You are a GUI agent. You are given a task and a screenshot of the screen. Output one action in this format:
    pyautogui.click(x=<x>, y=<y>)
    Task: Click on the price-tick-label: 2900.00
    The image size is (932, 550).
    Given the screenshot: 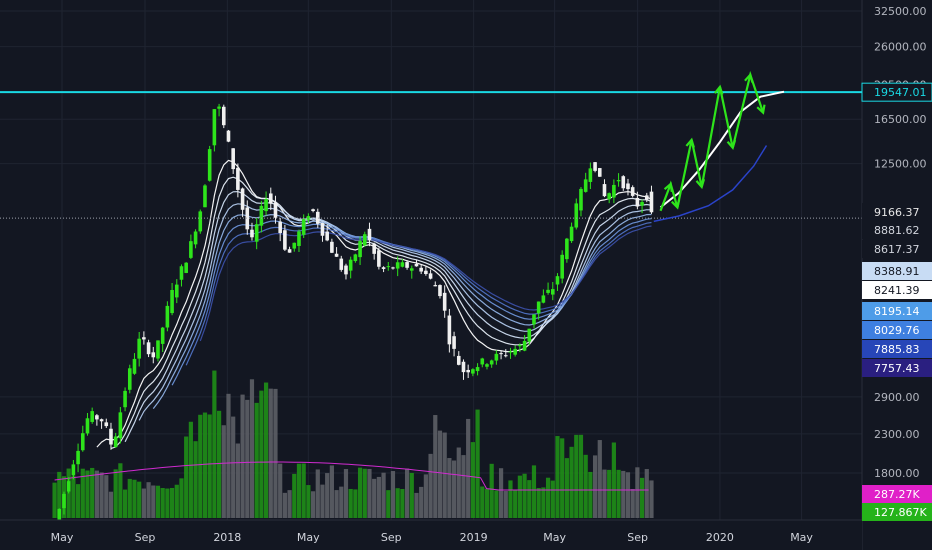 What is the action you would take?
    pyautogui.click(x=897, y=397)
    